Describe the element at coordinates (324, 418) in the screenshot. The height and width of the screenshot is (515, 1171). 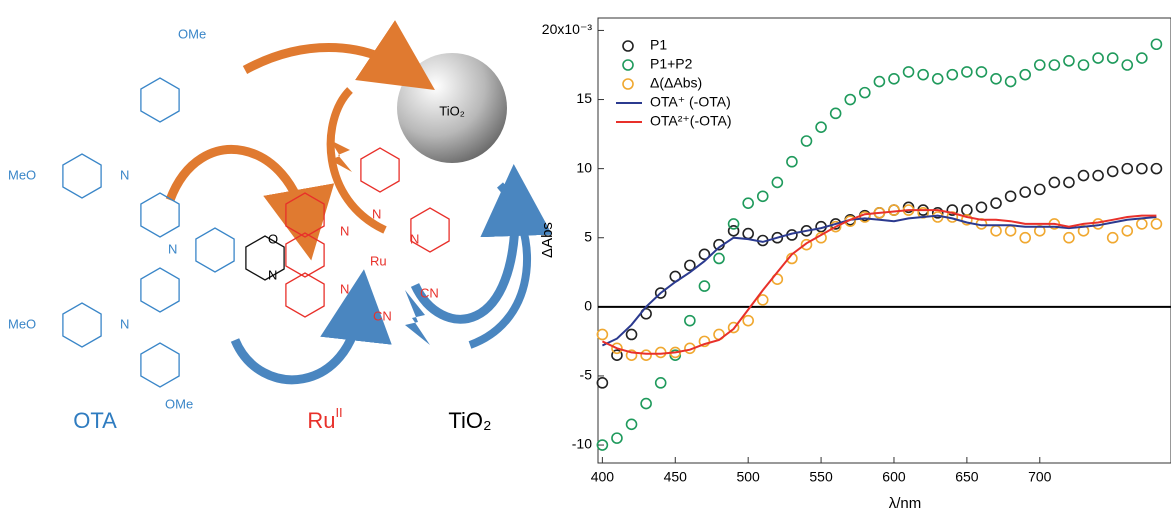
I see `ru-label: RuII` at that location.